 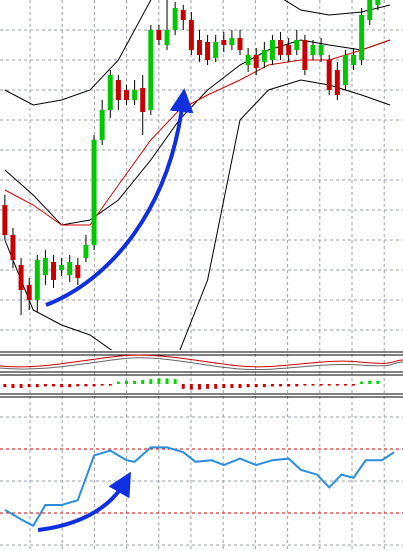 I want to click on oscillator-panel, so click(x=201, y=487).